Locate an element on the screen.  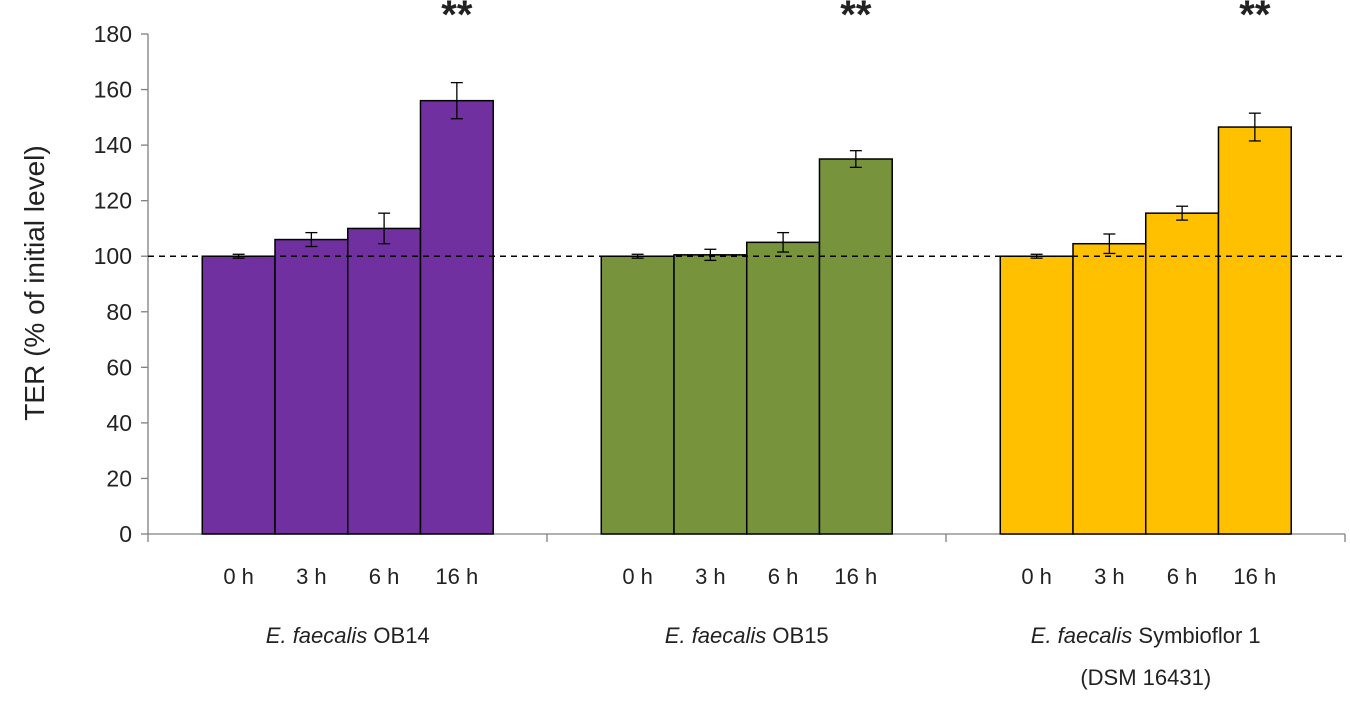
y-tick-label: 100 is located at coordinates (113, 256).